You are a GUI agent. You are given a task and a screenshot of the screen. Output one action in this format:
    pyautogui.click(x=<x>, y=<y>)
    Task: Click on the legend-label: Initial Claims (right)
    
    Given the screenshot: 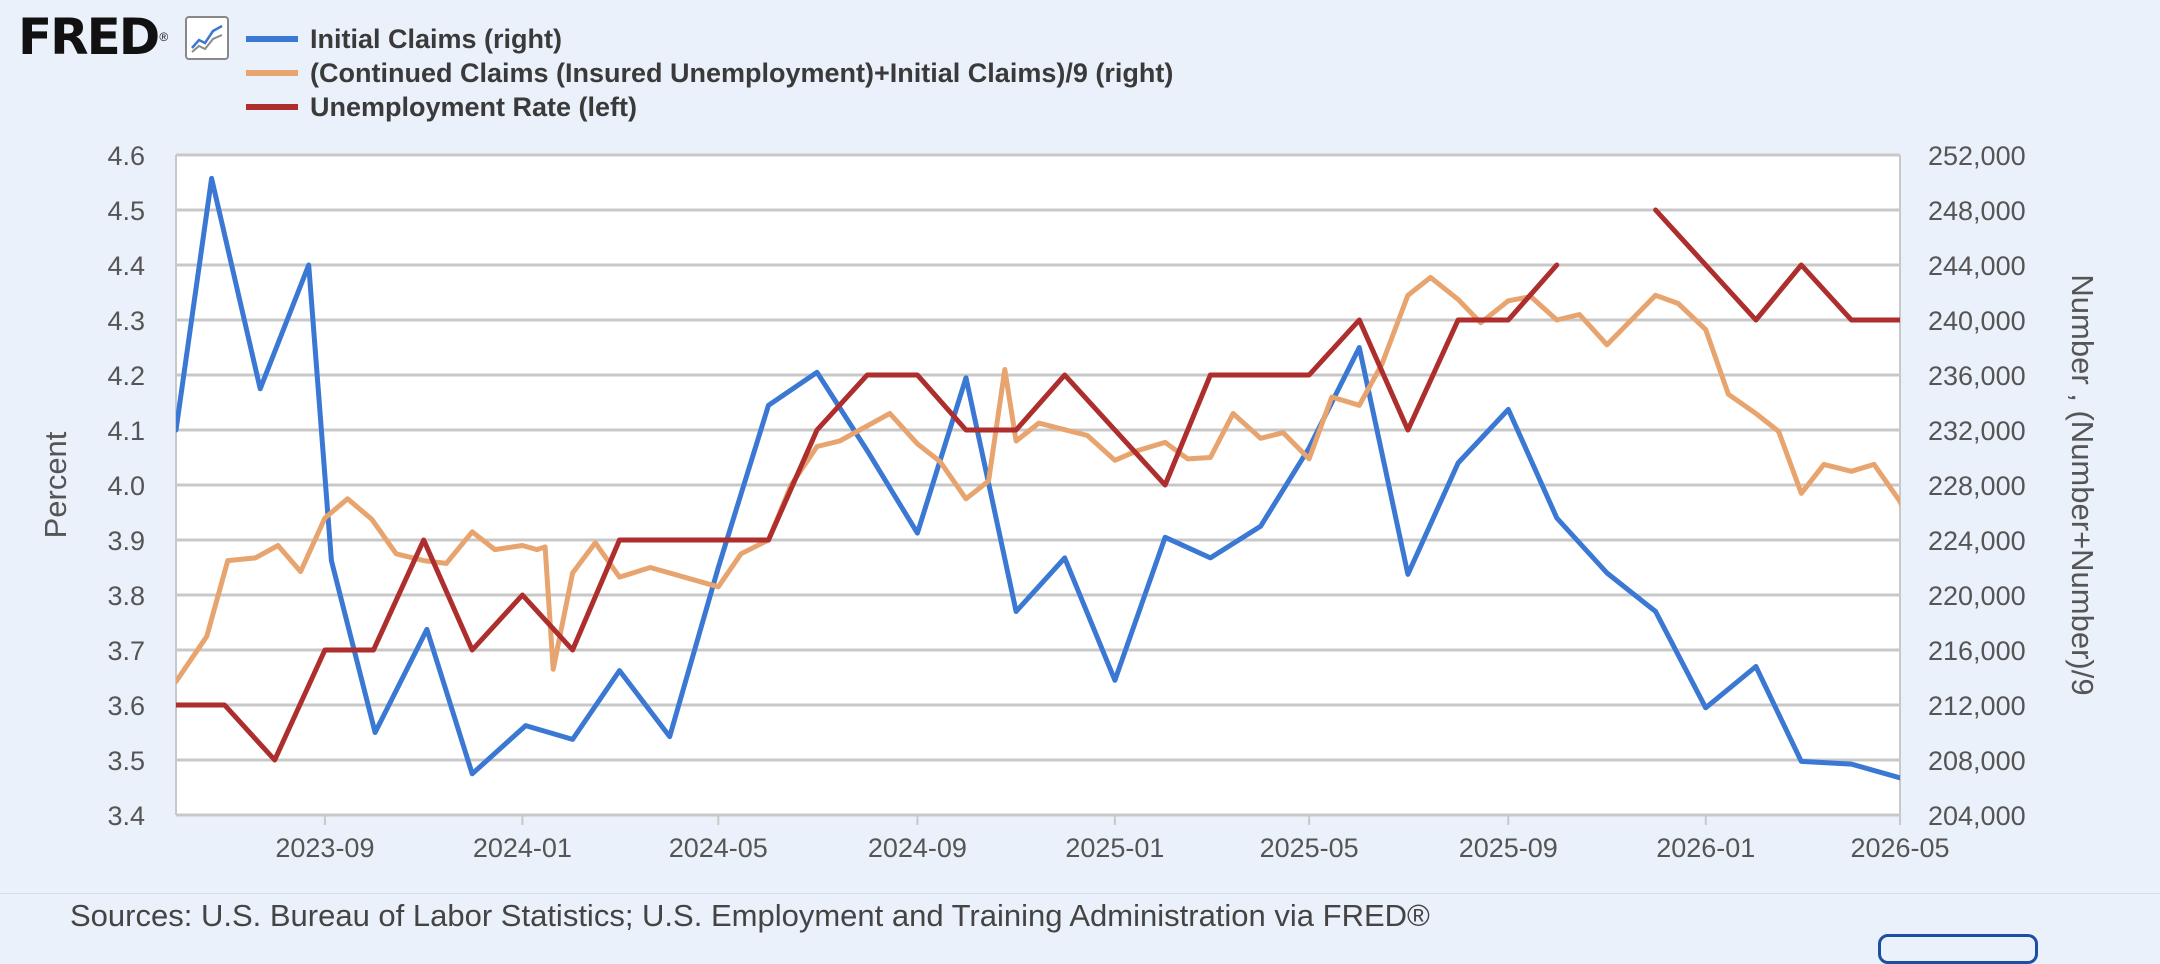 What is the action you would take?
    pyautogui.click(x=436, y=38)
    